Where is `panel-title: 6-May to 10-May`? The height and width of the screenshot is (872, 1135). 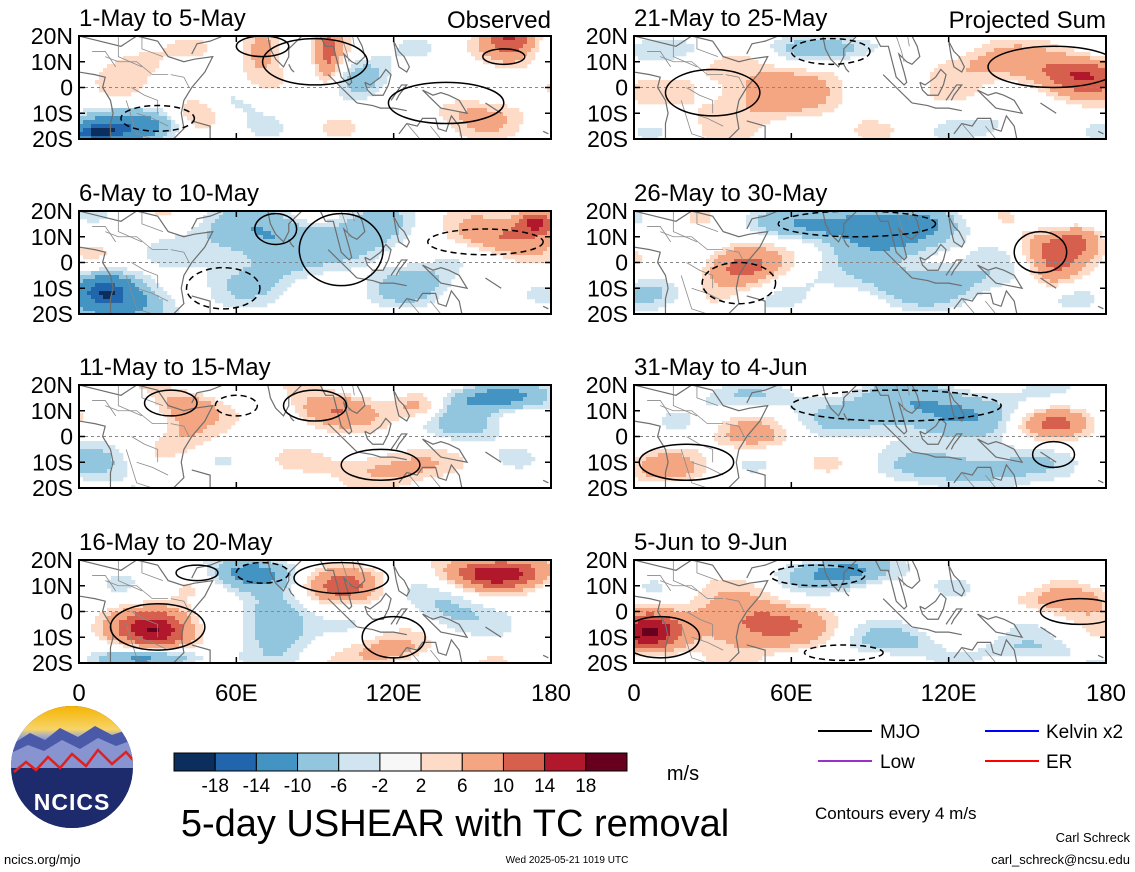
panel-title: 6-May to 10-May is located at coordinates (169, 193).